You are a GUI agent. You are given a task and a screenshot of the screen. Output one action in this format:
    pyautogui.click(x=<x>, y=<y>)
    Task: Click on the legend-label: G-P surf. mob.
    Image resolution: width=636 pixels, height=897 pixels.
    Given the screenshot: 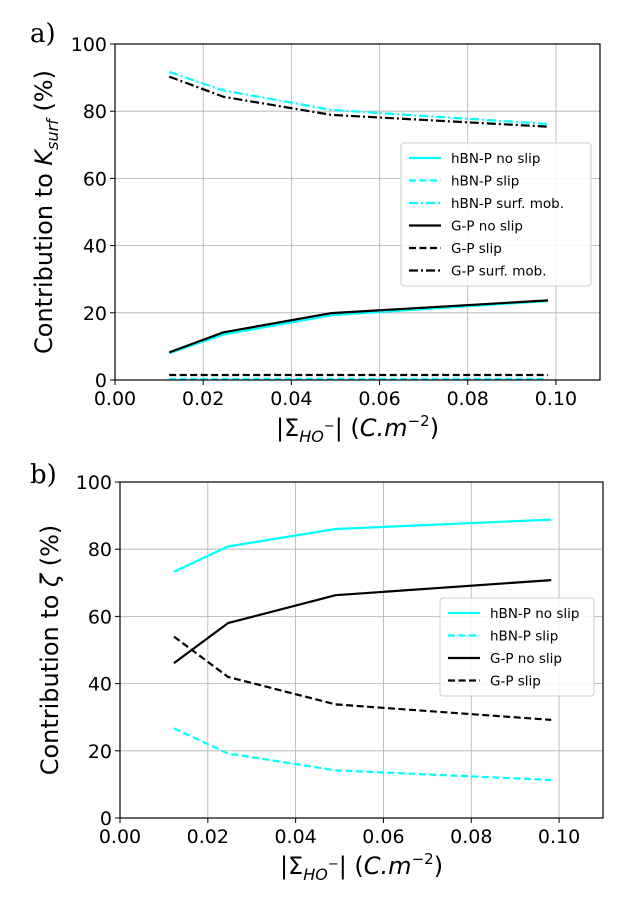 What is the action you would take?
    pyautogui.click(x=499, y=272)
    